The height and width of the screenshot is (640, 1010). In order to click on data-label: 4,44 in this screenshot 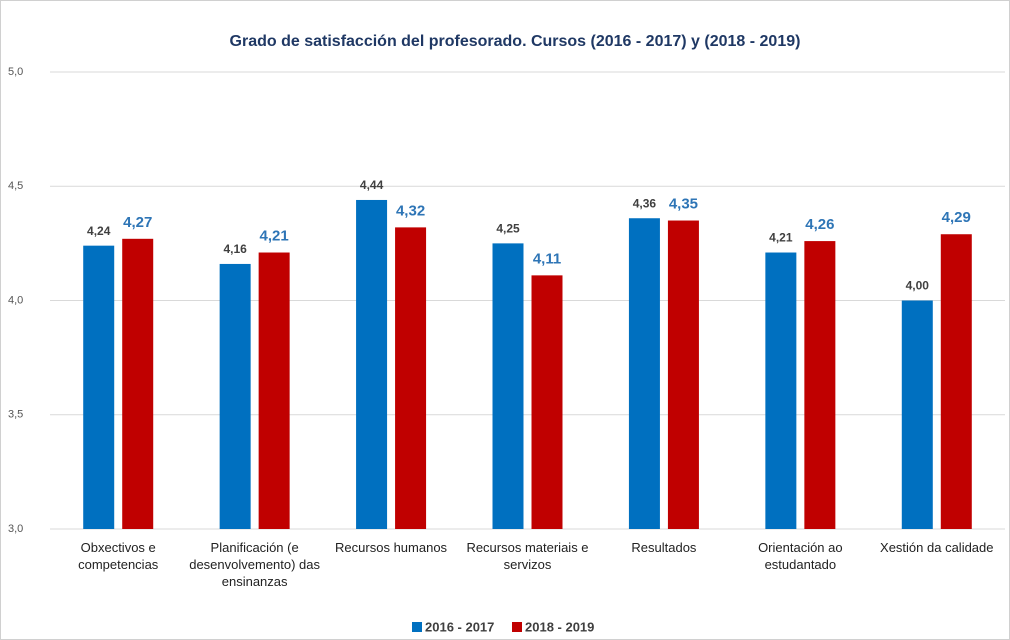, I will do `click(372, 185)`.